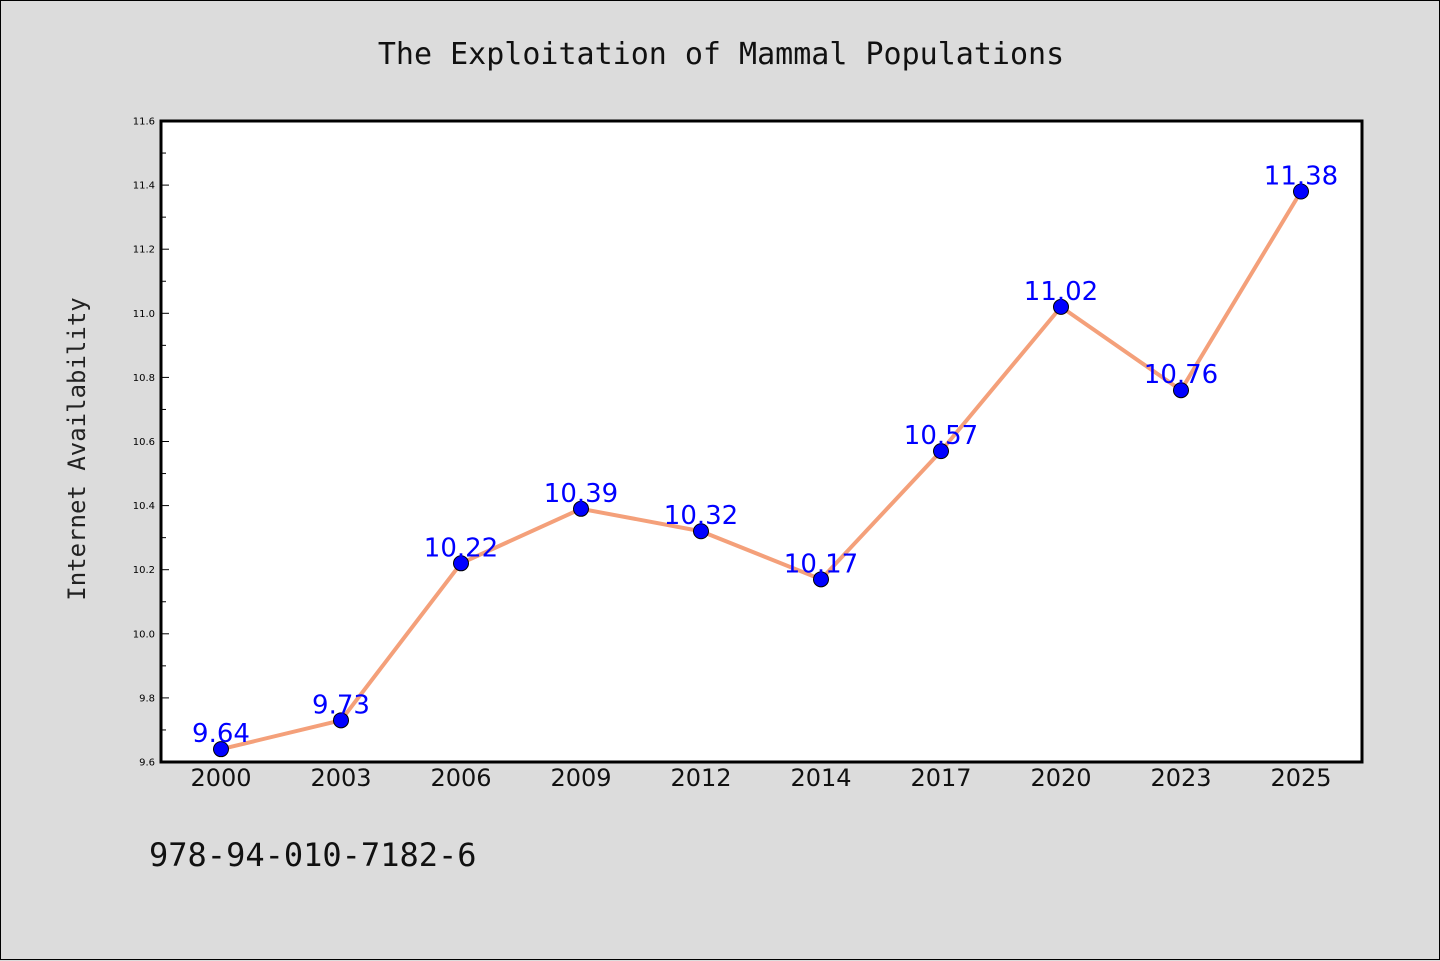  Describe the element at coordinates (1060, 778) in the screenshot. I see `x-tick-label: 2020` at that location.